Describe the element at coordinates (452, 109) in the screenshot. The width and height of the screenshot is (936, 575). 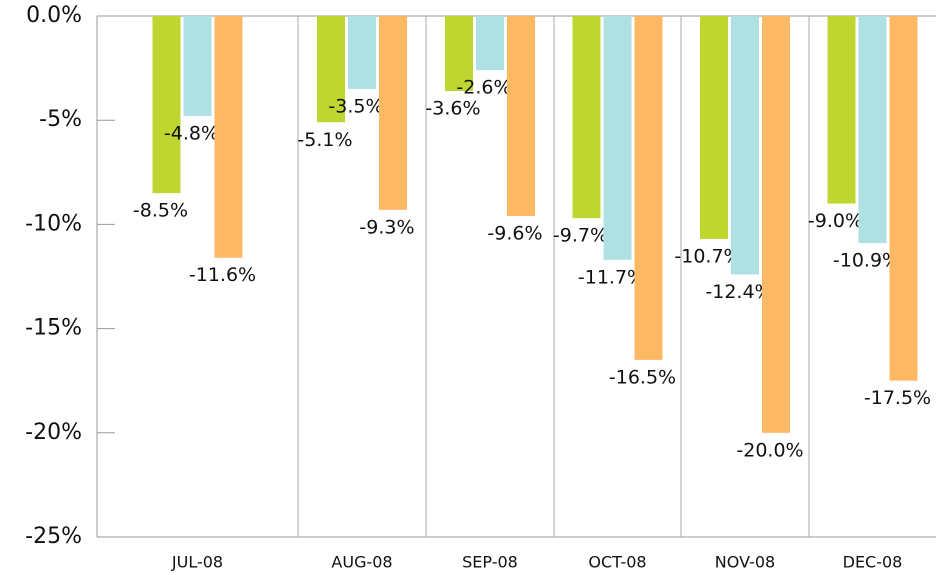
I see `value-label: -3.6%` at that location.